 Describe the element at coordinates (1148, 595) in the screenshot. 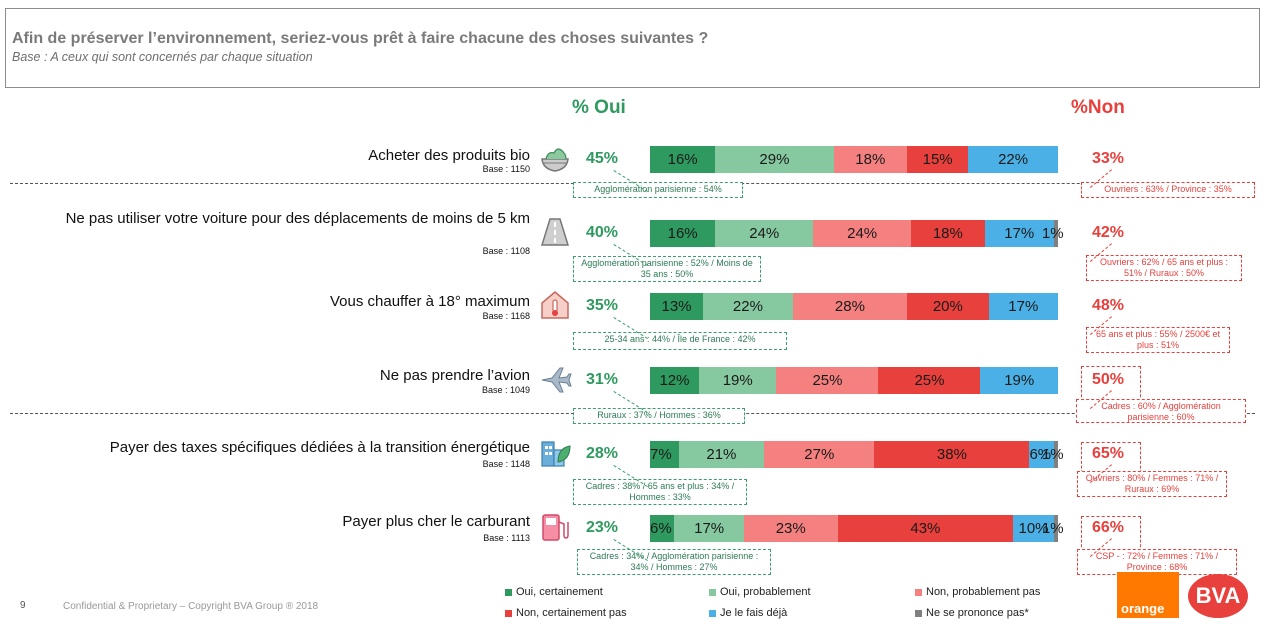

I see `orange-logo: orange` at that location.